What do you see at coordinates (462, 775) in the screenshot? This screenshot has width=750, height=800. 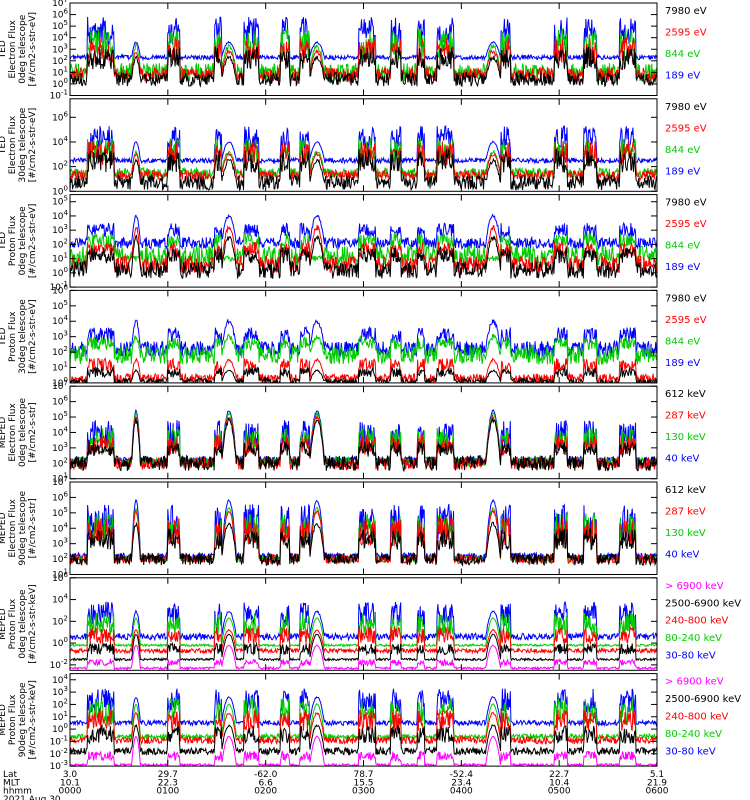 I see `axis-row-value: -52.4` at bounding box center [462, 775].